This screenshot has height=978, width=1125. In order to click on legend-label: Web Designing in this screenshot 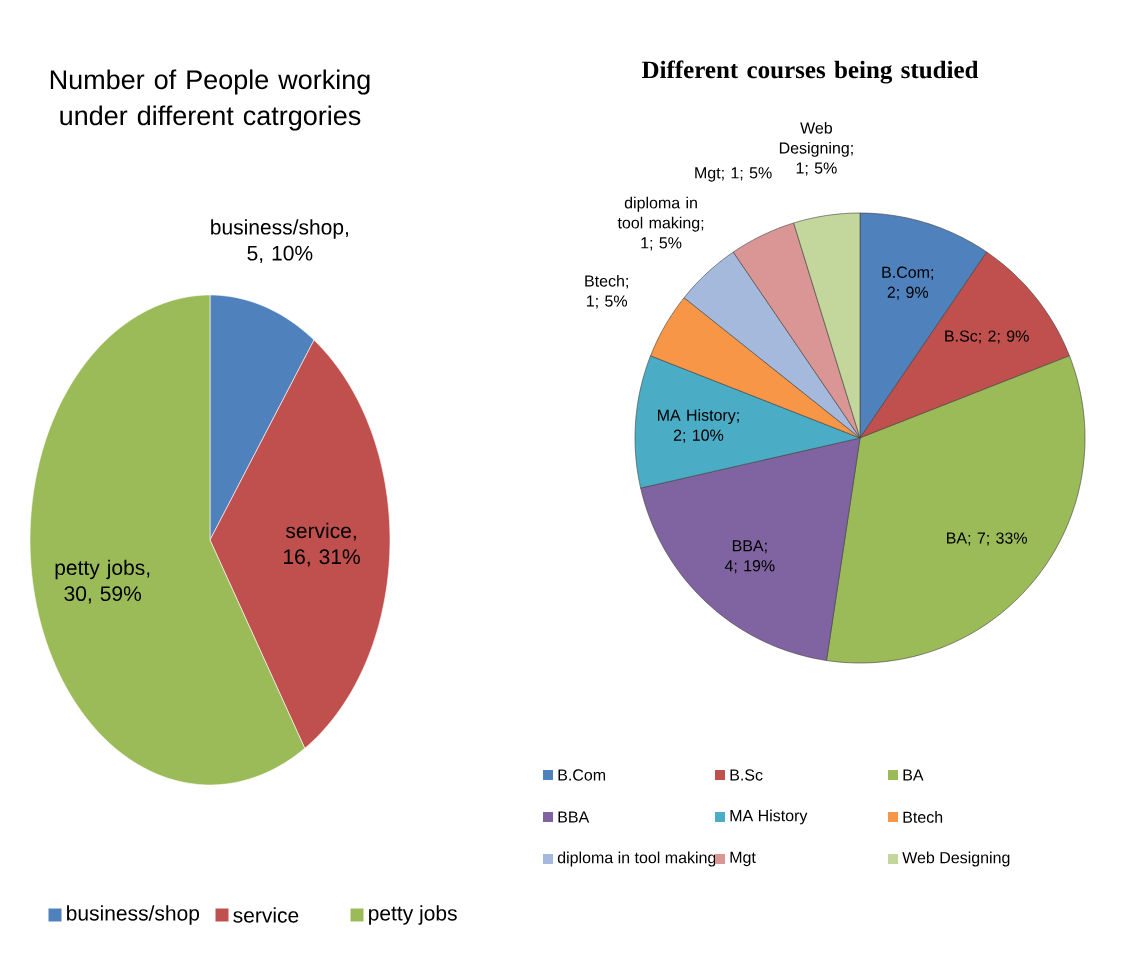, I will do `click(956, 859)`.